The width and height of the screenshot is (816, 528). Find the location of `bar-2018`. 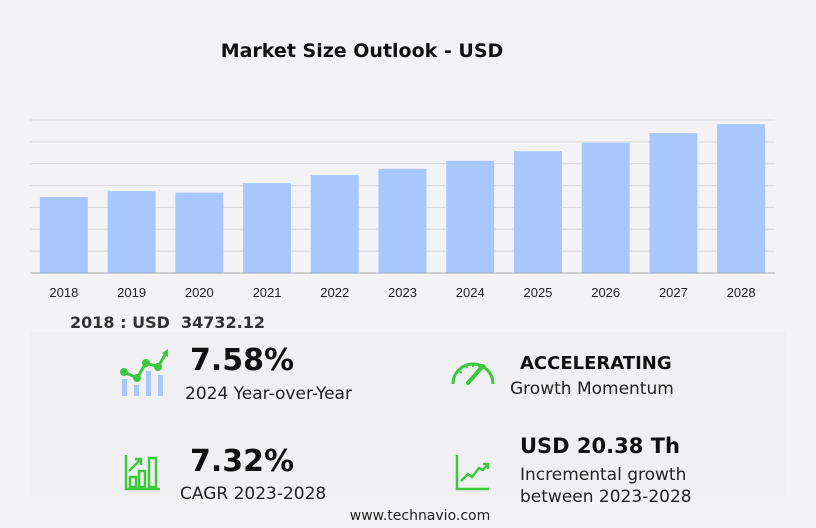

bar-2018 is located at coordinates (63, 235).